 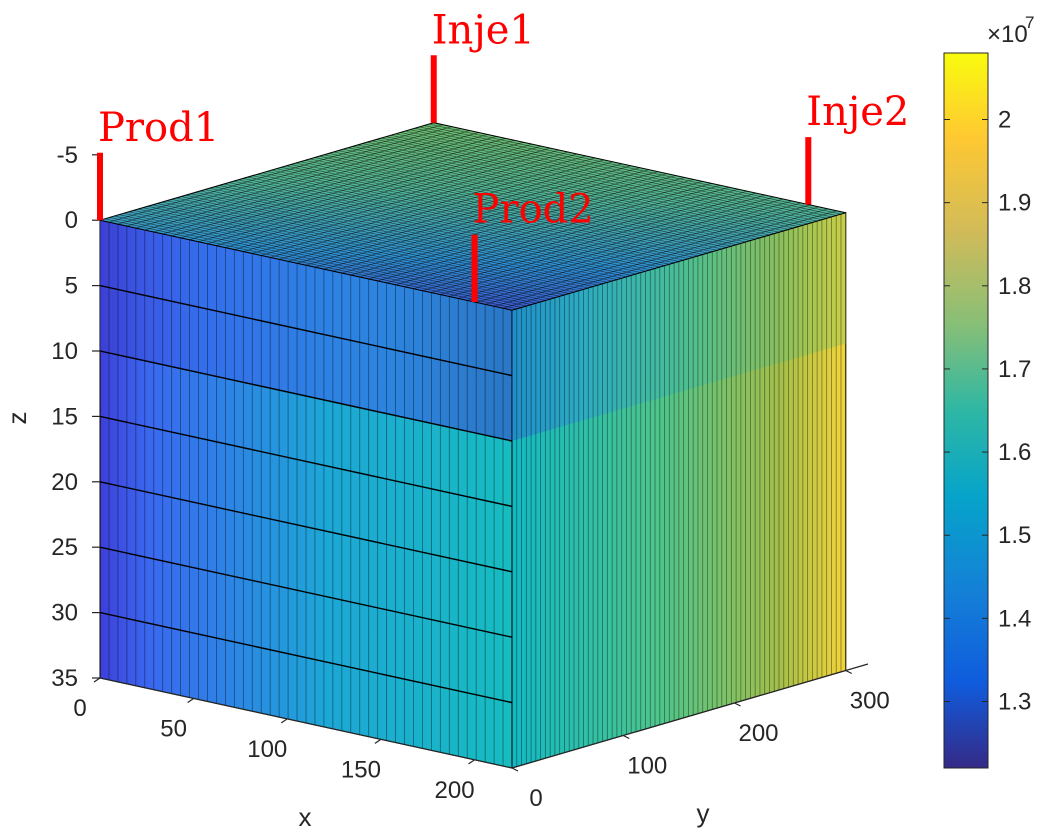 I want to click on colorbar-tick-label: 1.8, so click(x=1014, y=286).